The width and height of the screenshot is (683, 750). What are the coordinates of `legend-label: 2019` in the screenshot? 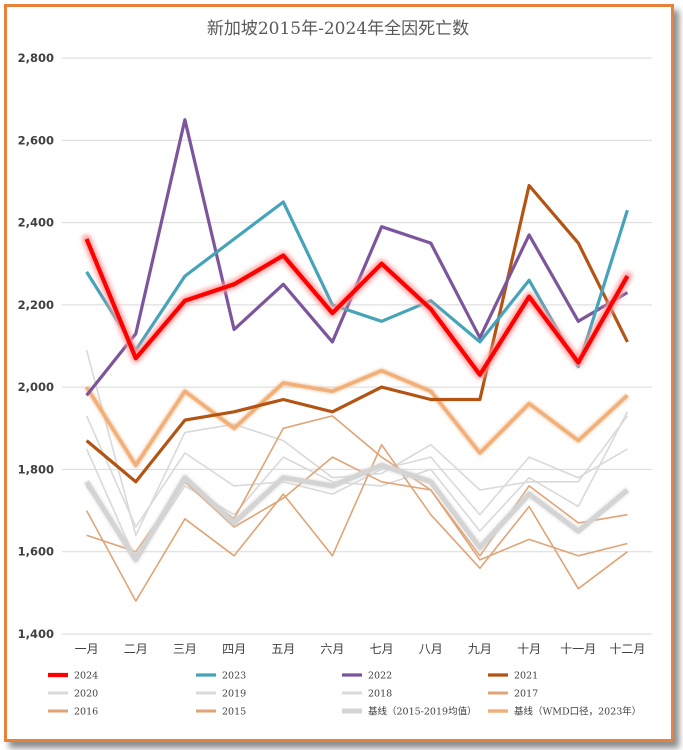 It's located at (234, 694).